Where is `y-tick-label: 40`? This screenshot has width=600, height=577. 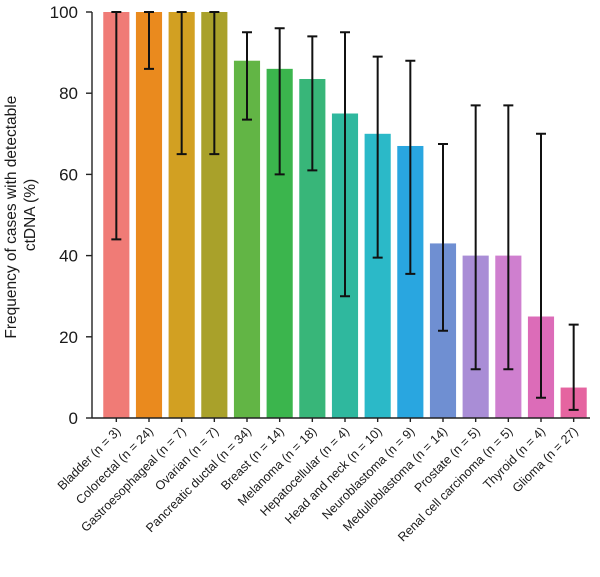 y-tick-label: 40 is located at coordinates (68, 256).